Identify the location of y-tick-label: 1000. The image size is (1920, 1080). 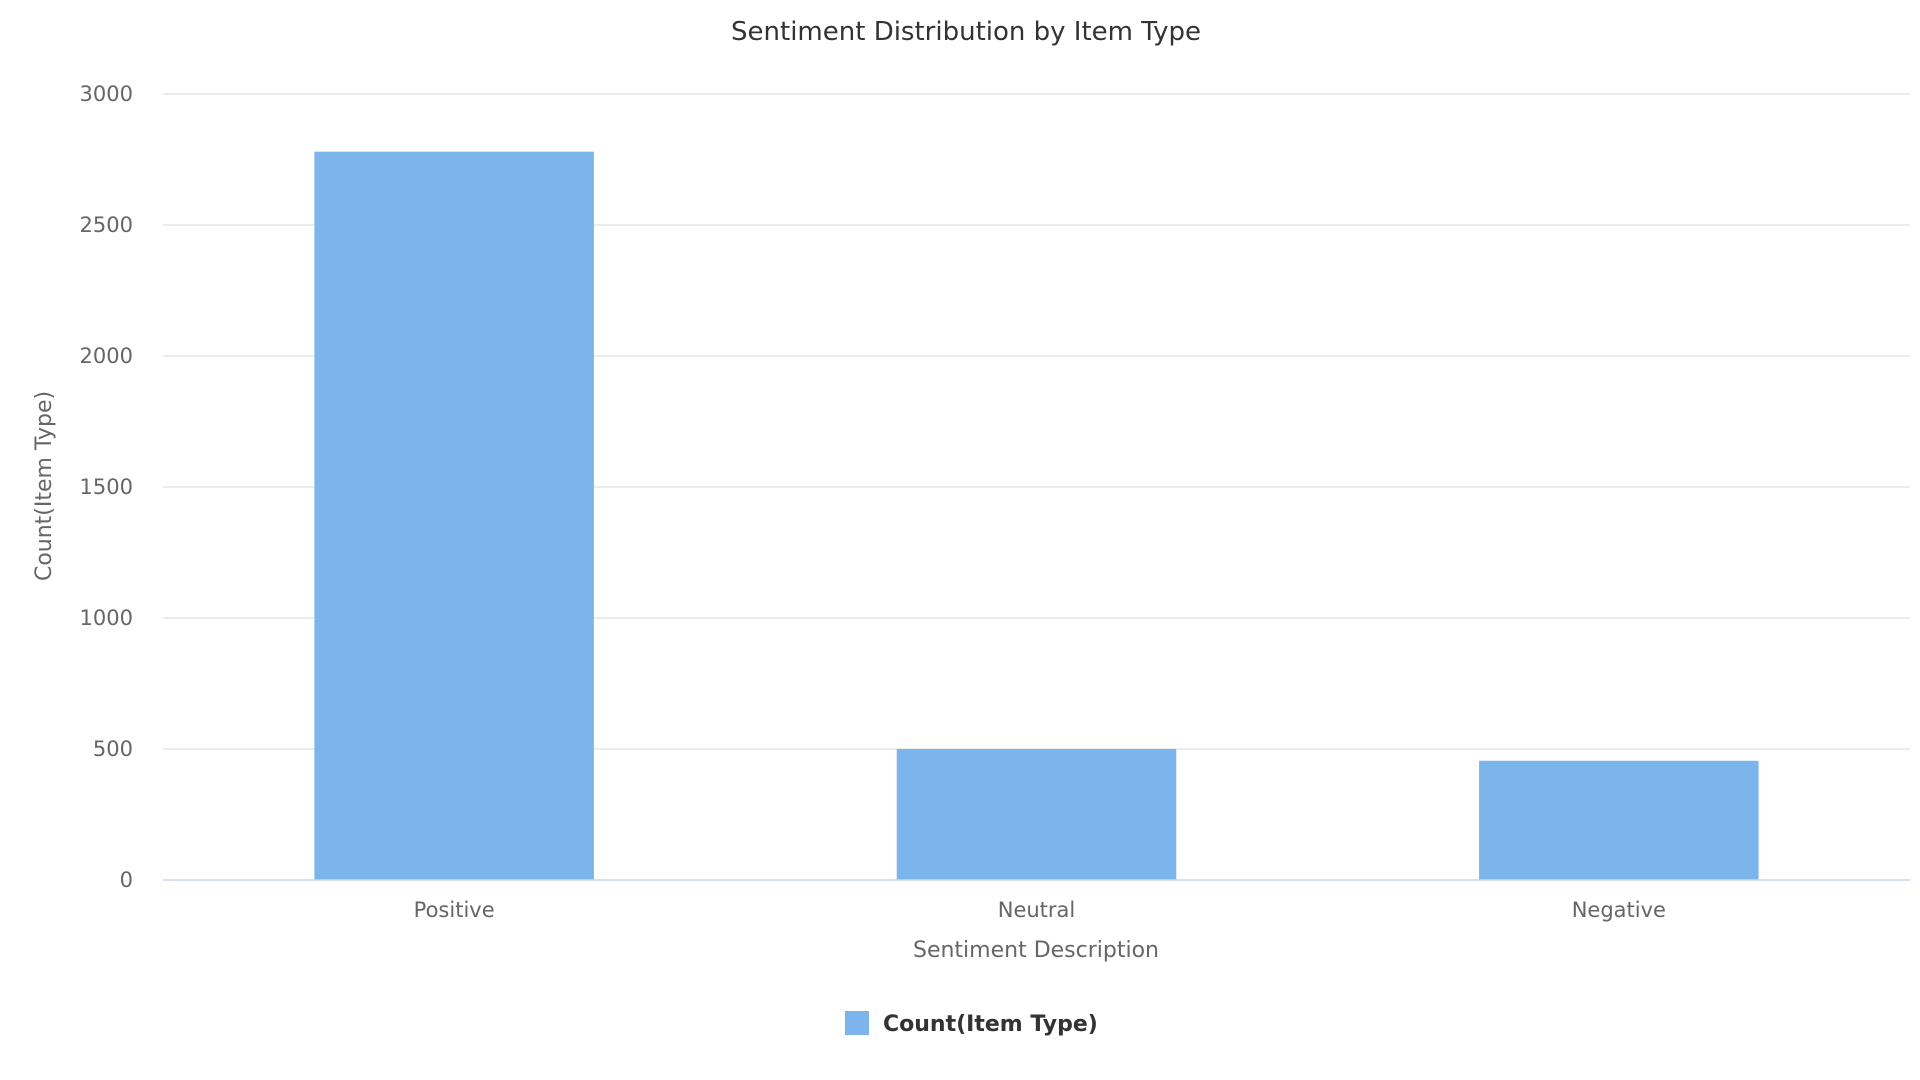
(106, 618).